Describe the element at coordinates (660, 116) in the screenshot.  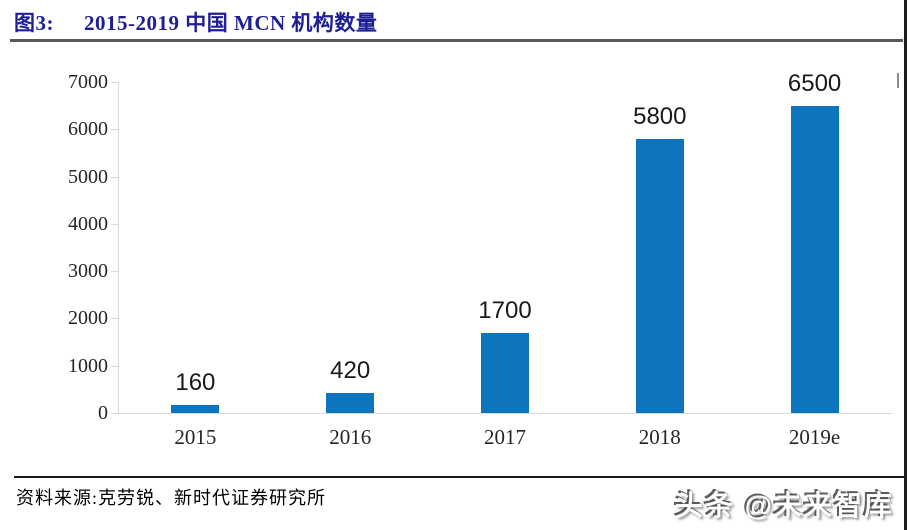
I see `bar-value-label: 5800` at that location.